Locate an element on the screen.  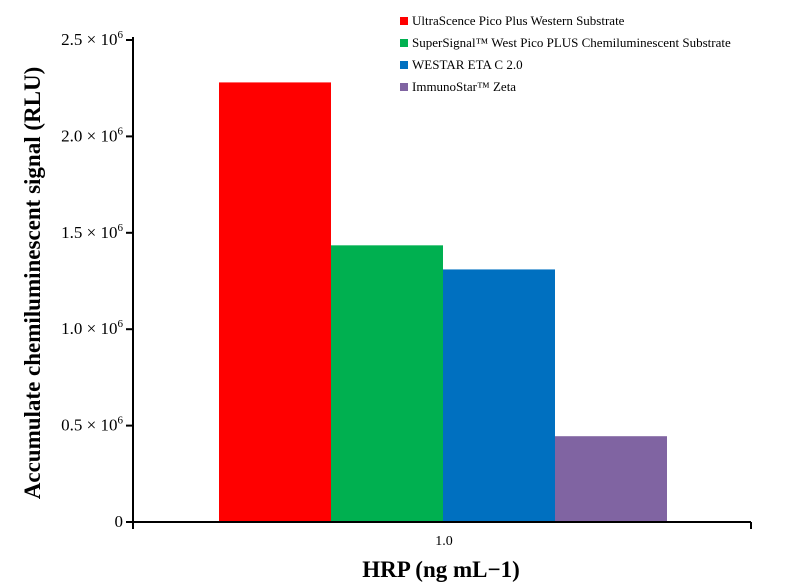
legend-label-3: WESTAR ETA C 2.0 is located at coordinates (467, 64).